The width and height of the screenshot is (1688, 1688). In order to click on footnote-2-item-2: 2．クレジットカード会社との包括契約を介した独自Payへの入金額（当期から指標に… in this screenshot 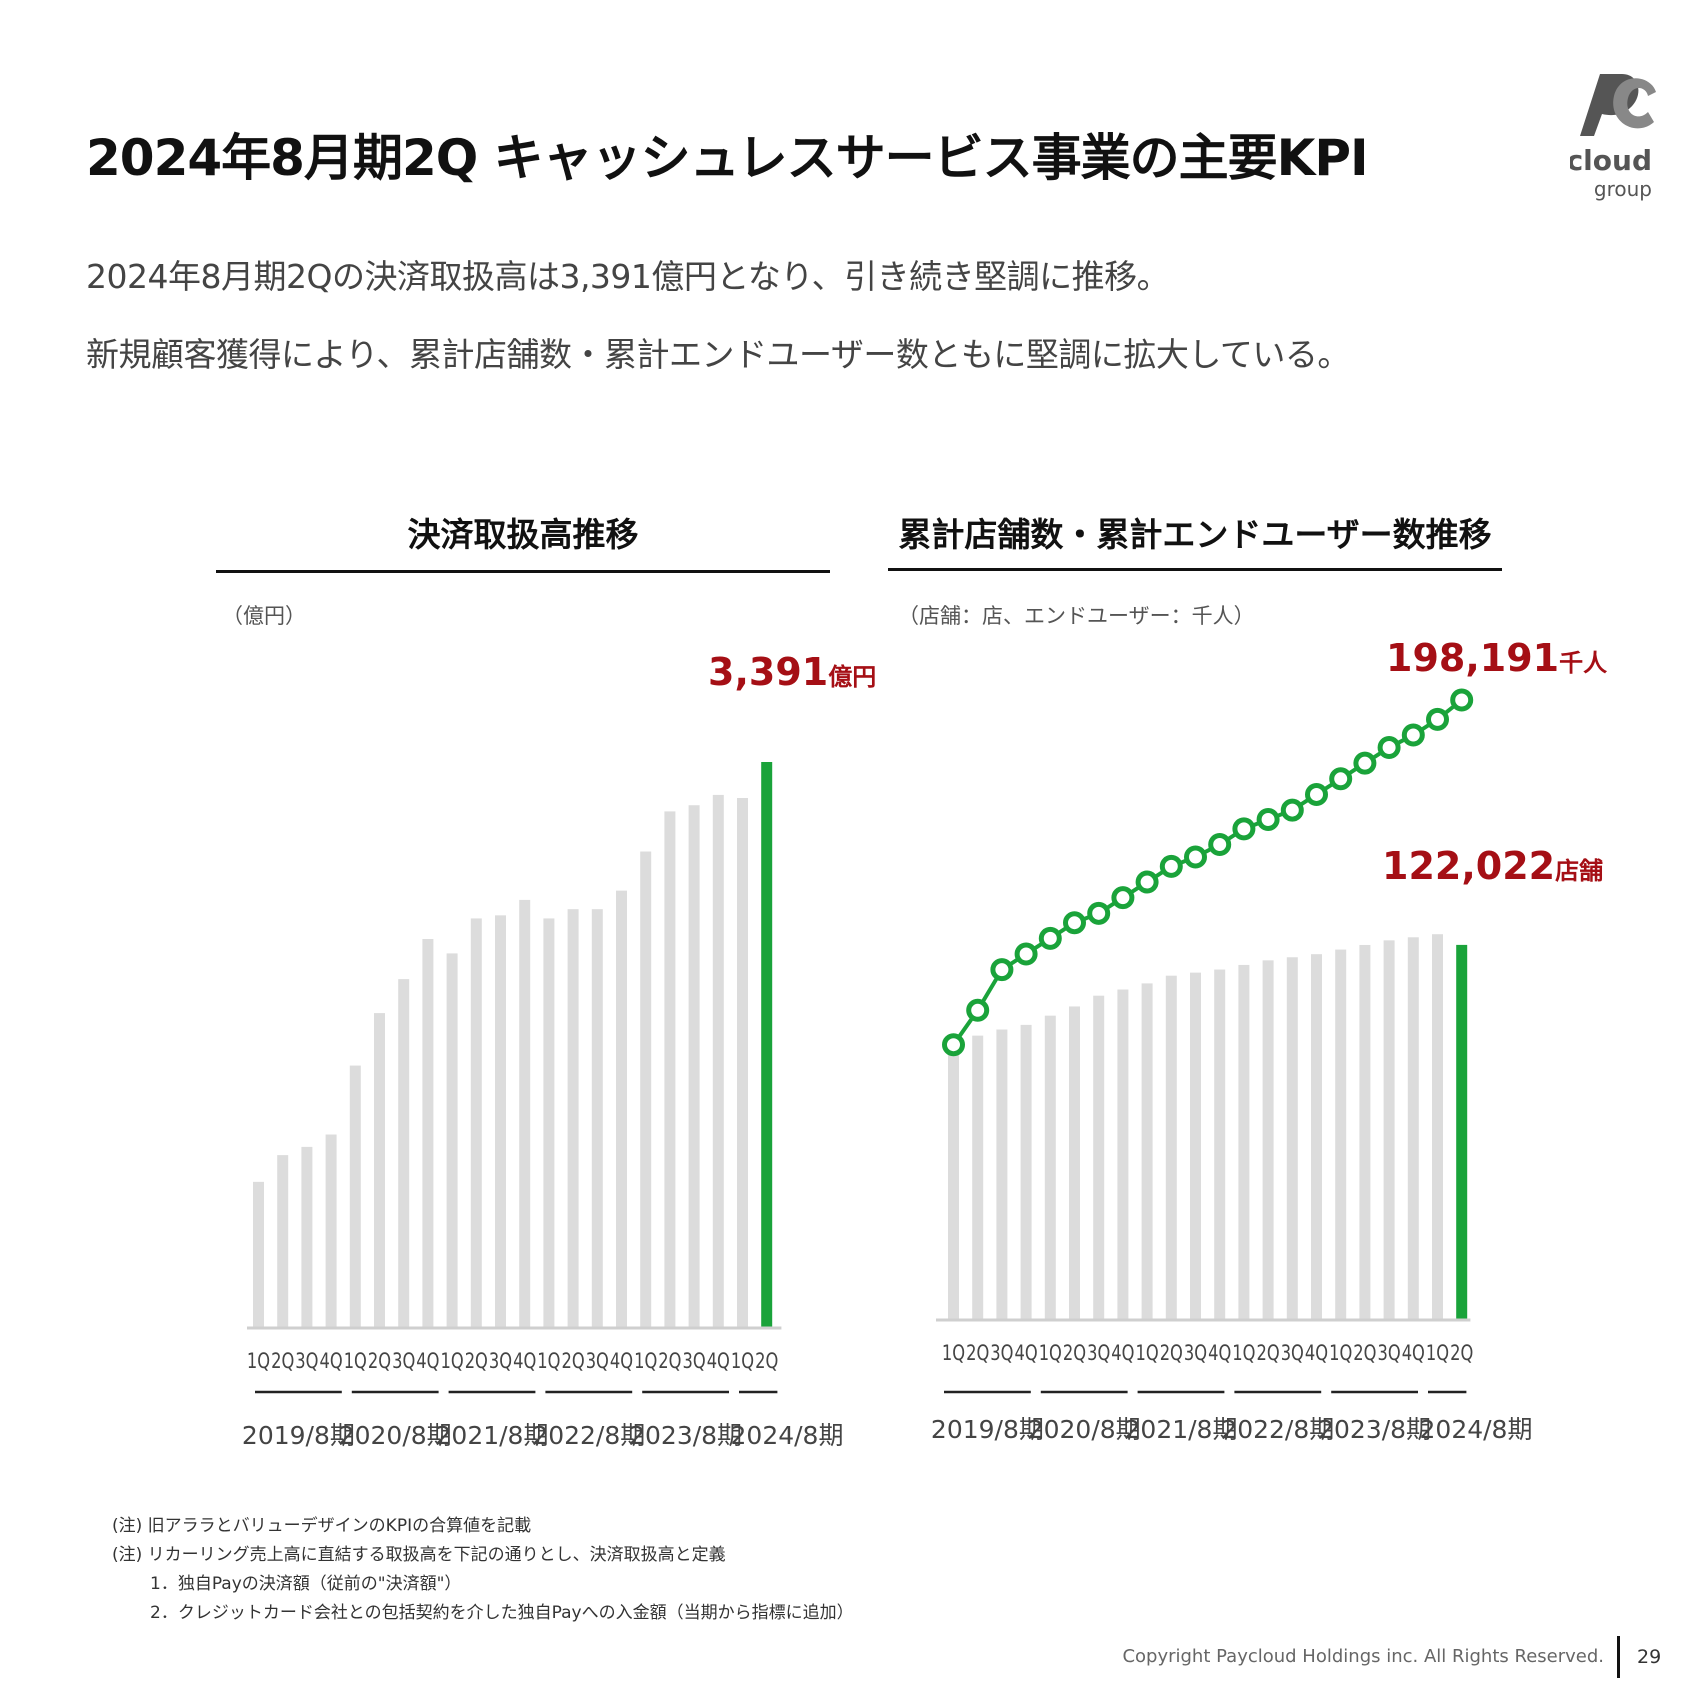, I will do `click(502, 1613)`.